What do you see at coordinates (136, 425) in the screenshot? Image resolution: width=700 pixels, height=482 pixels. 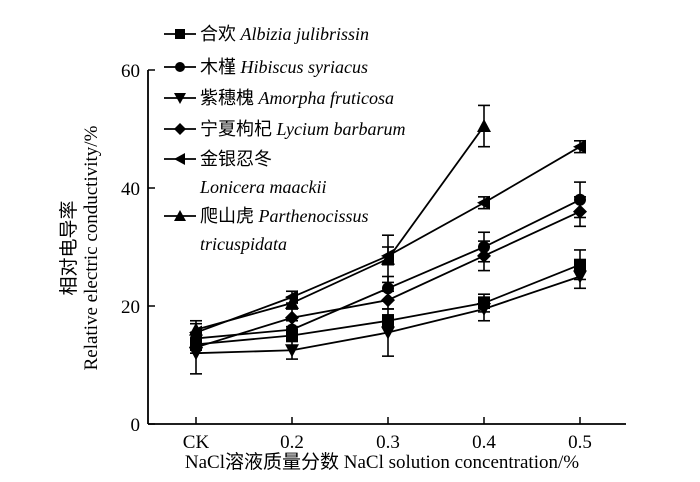 I see `y-tick-label: 0` at bounding box center [136, 425].